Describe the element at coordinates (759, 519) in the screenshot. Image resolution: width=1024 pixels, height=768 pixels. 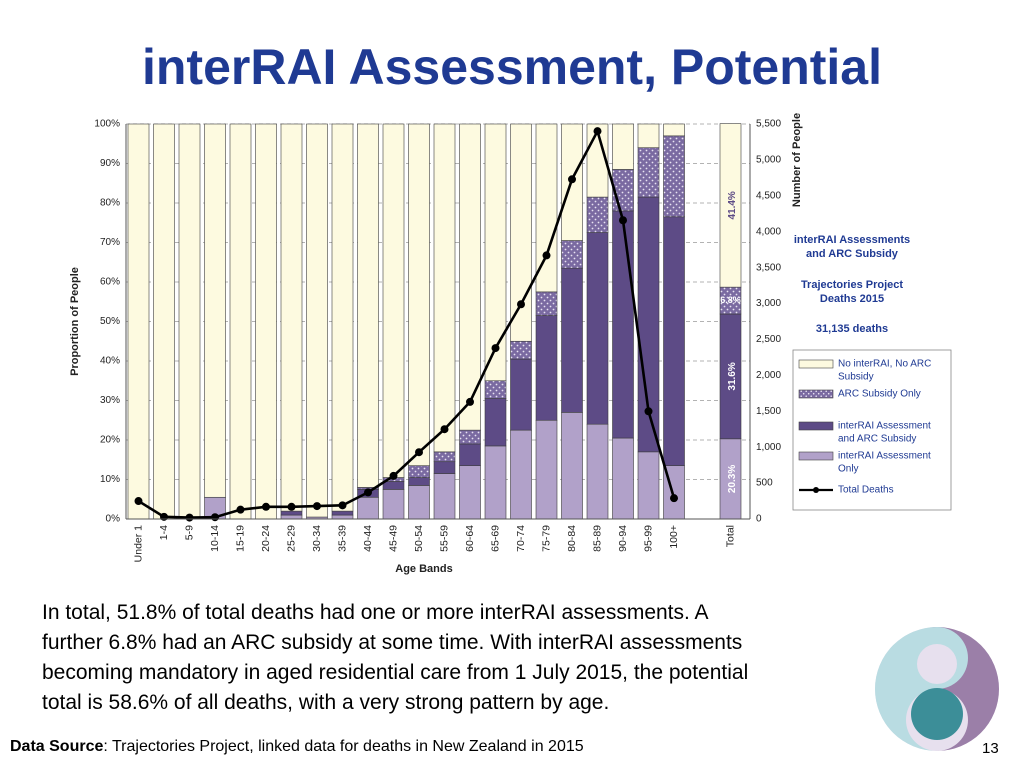
I see `y2-tick-label: 0` at that location.